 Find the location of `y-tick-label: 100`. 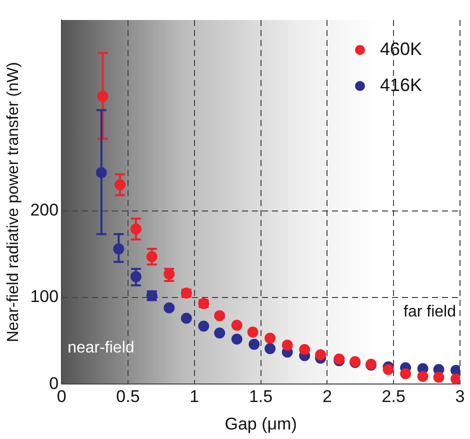

y-tick-label: 100 is located at coordinates (44, 296).